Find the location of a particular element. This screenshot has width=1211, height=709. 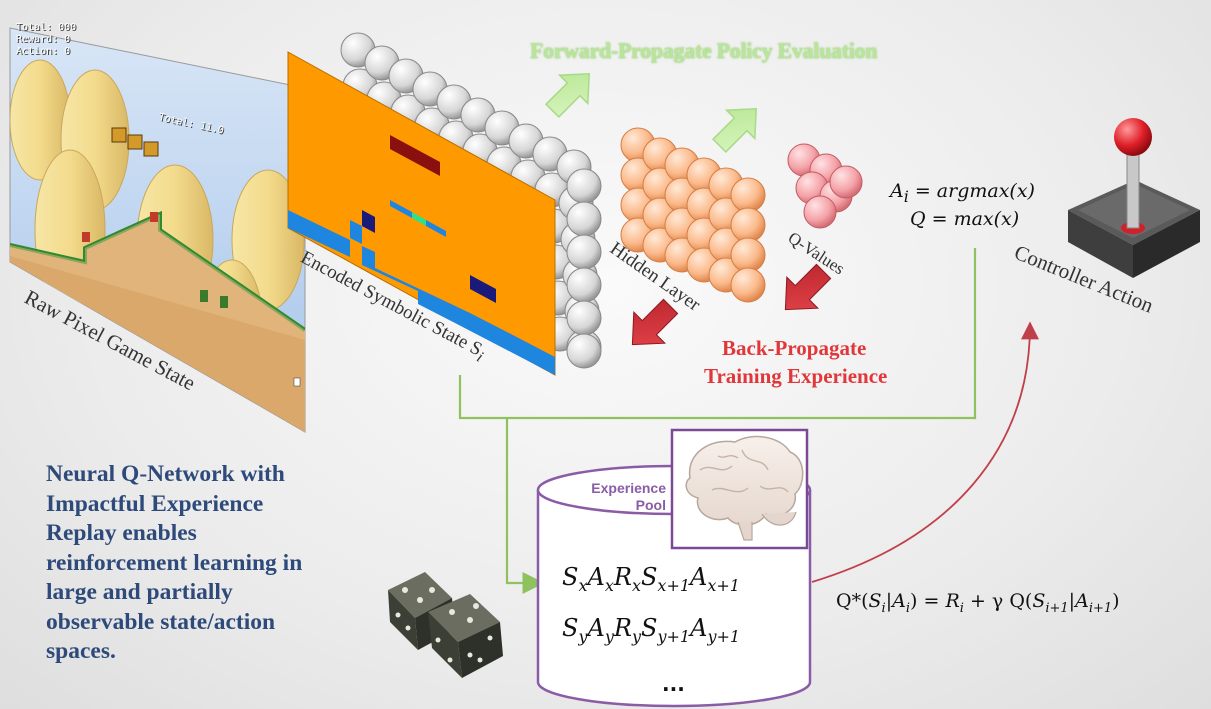

action-symbol: A is located at coordinates (897, 191).